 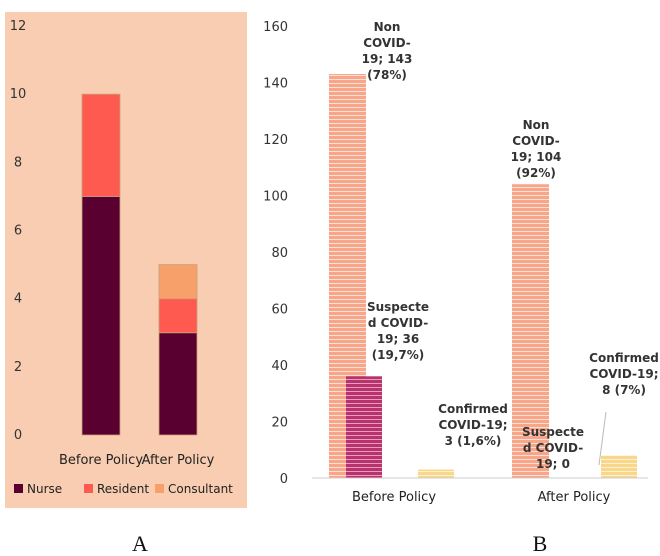 What do you see at coordinates (18, 299) in the screenshot?
I see `y-tick-label: 4` at bounding box center [18, 299].